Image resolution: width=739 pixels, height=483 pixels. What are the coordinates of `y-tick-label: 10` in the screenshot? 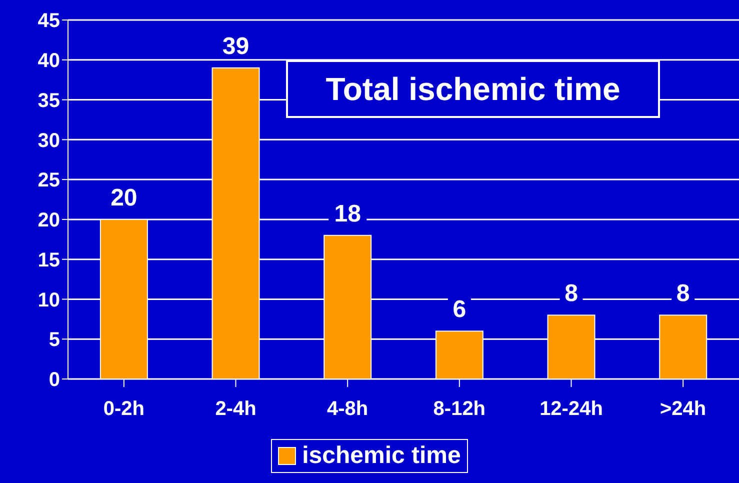 It's located at (49, 300).